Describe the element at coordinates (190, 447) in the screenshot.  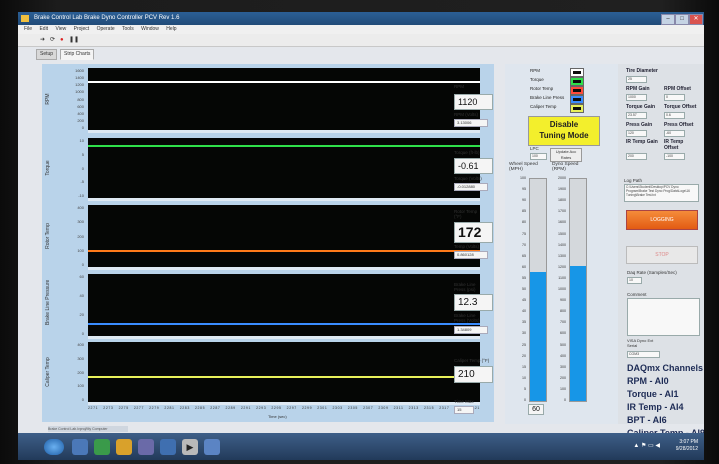
I see `play-icon: ▶` at that location.